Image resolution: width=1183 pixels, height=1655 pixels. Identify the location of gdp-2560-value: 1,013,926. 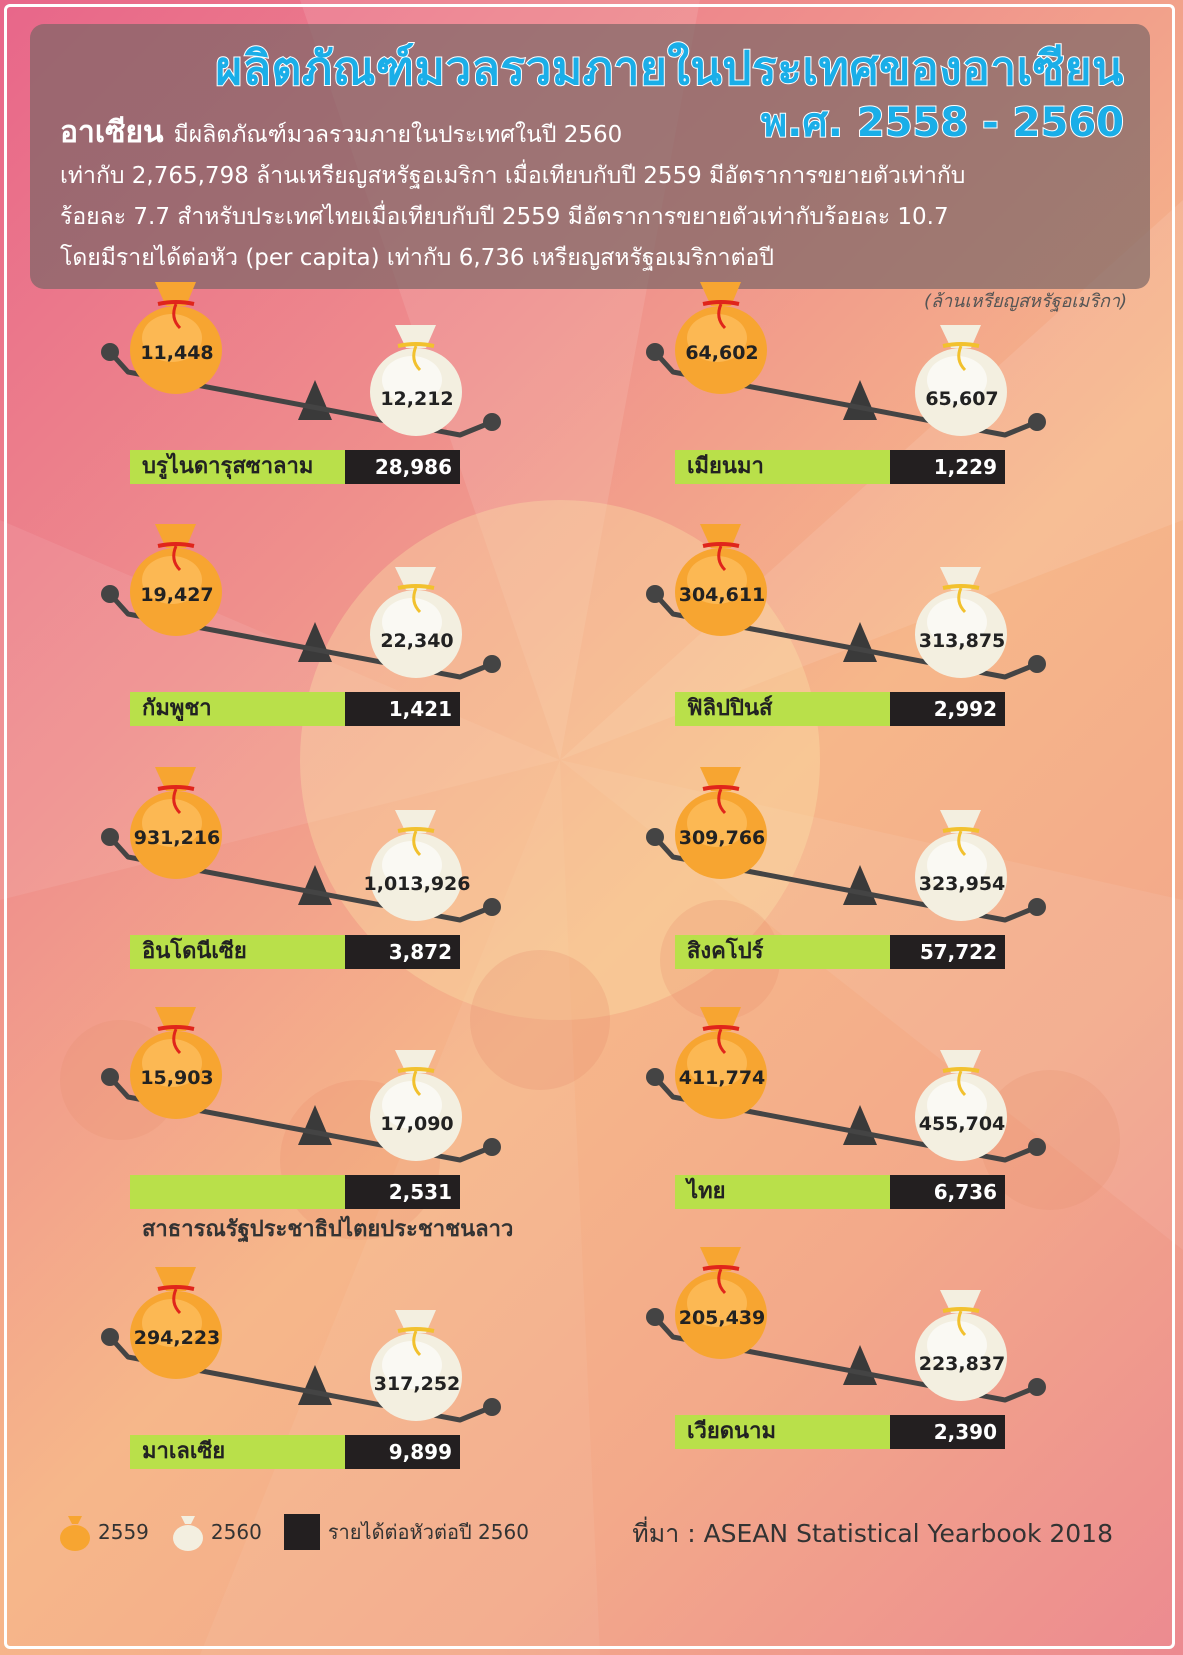
(417, 884).